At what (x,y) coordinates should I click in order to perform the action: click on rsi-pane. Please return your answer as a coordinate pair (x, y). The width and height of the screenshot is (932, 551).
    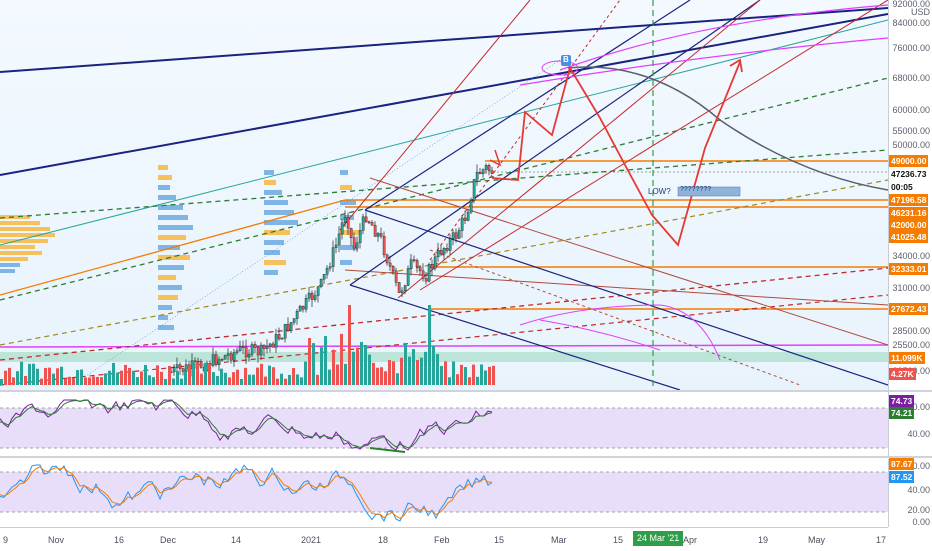
    Looking at the image, I should click on (444, 424).